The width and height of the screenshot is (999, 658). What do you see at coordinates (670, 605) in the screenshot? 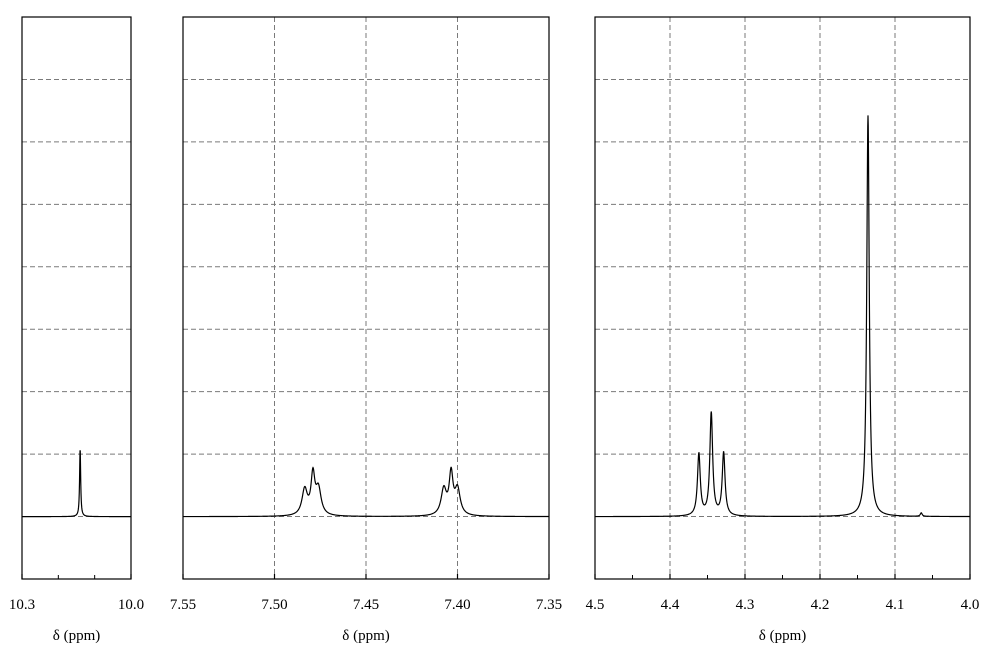
I see `x-tick-label: 4.4` at bounding box center [670, 605].